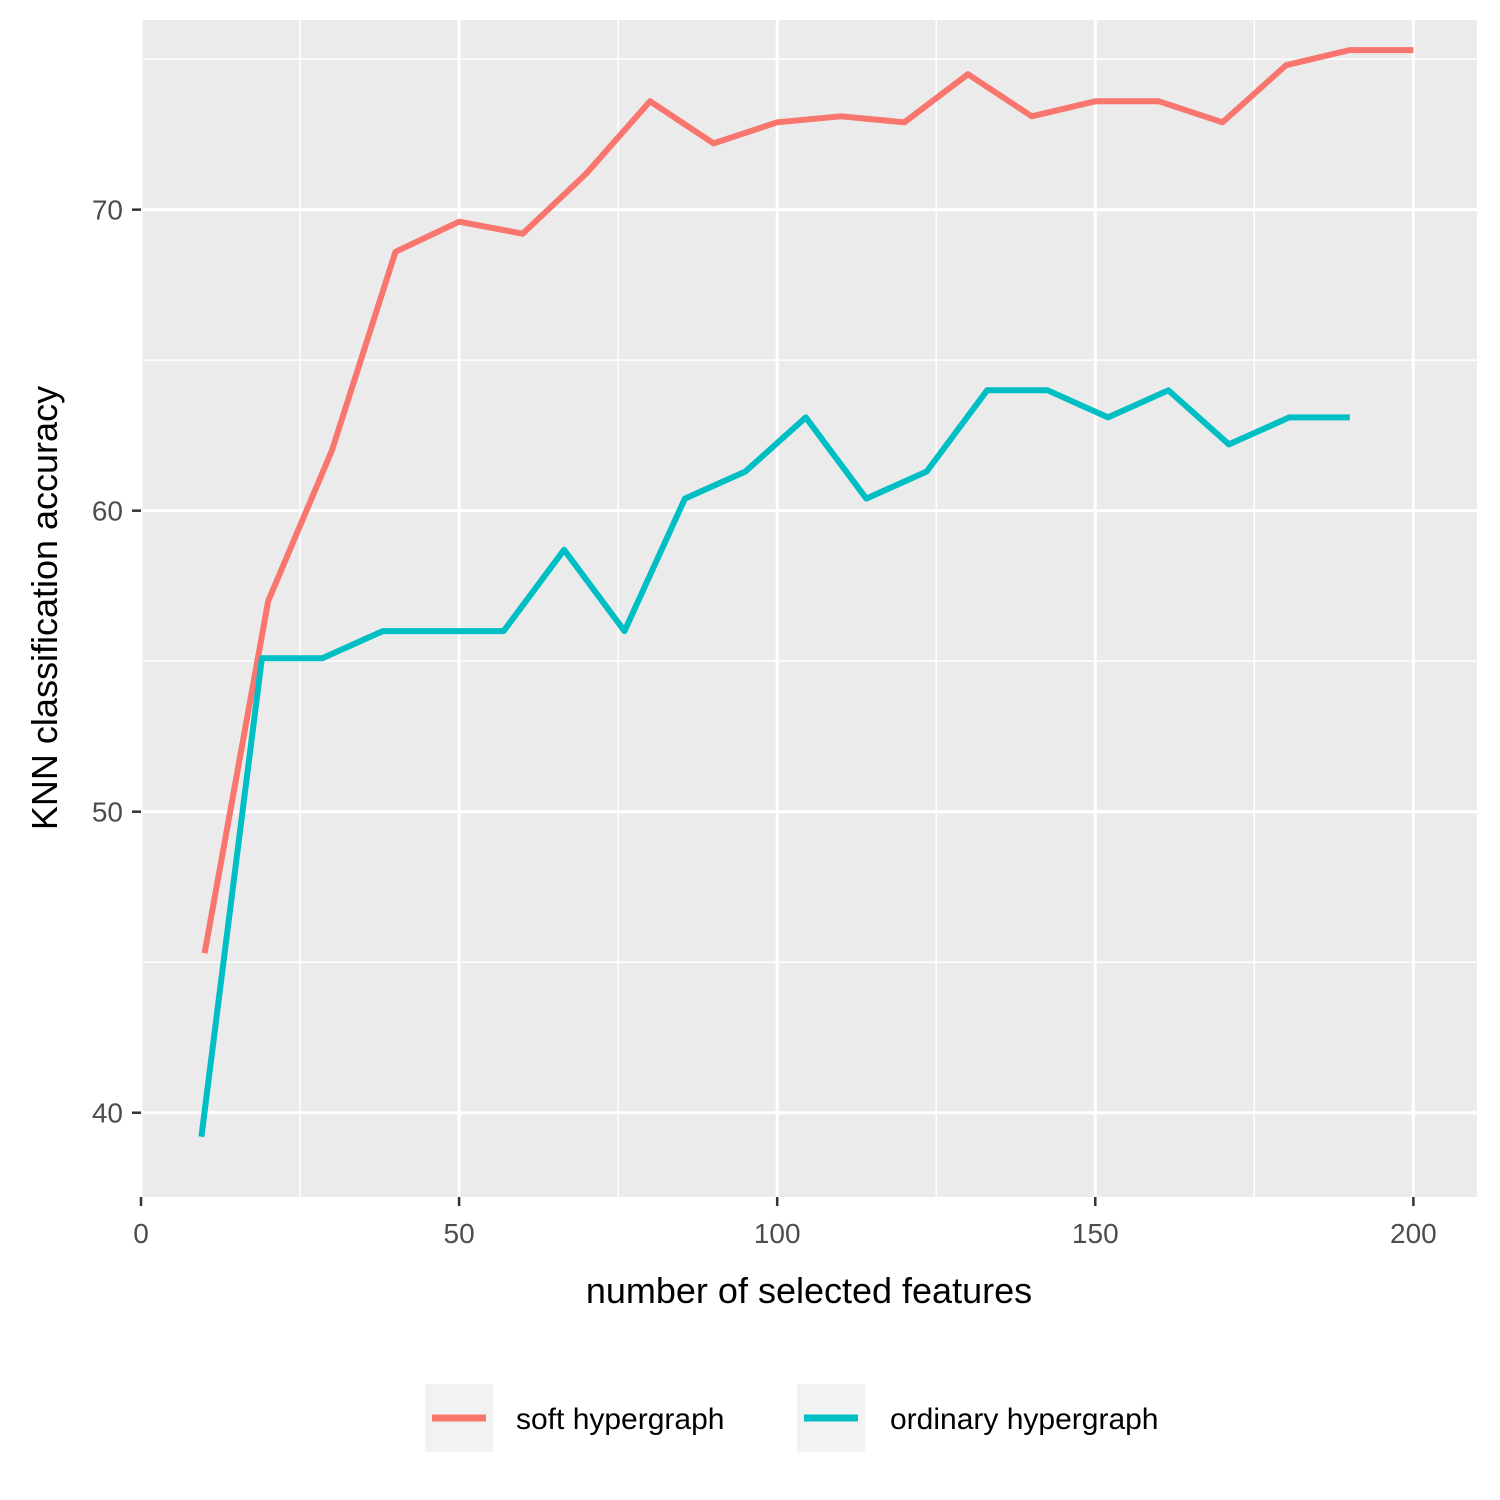  What do you see at coordinates (107, 1113) in the screenshot?
I see `y-tick-label: 40` at bounding box center [107, 1113].